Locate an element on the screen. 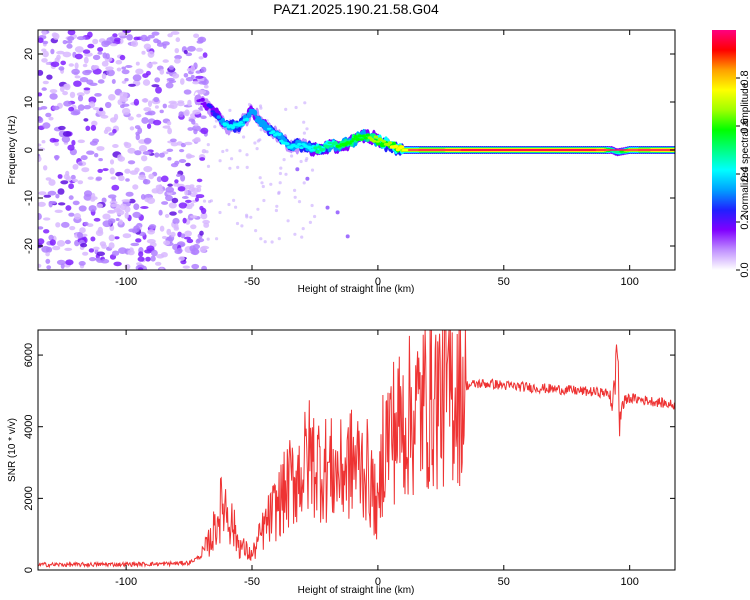  snr-xlabel: Height of straight line (km) is located at coordinates (356, 590).